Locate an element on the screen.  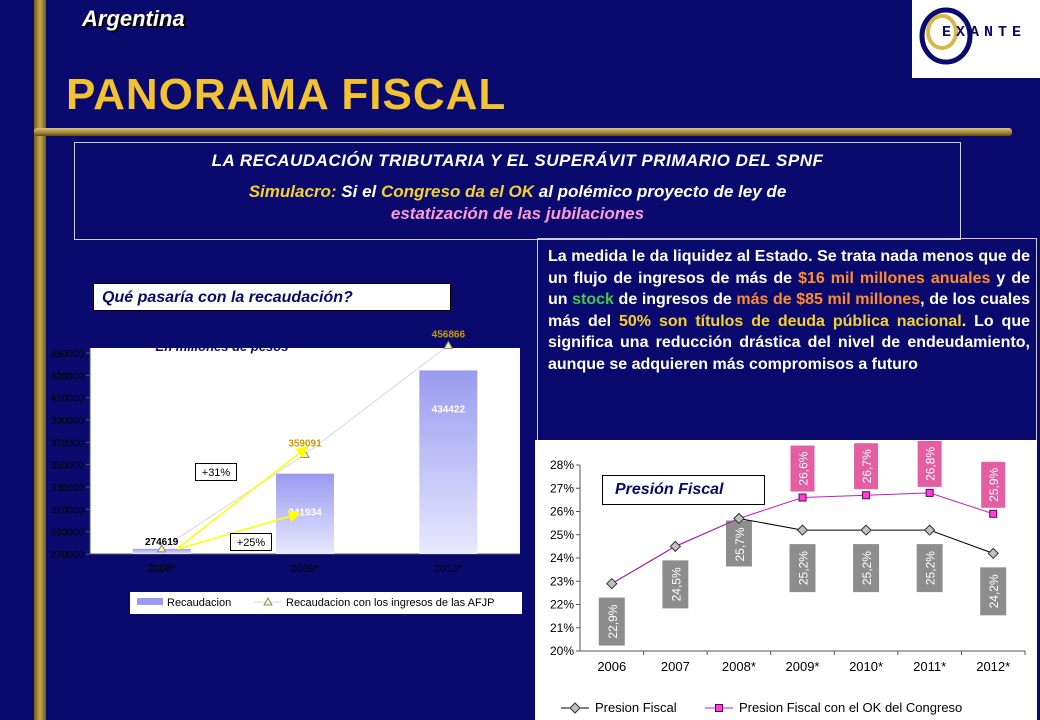
decorative-vertical-bar is located at coordinates (40, 360).